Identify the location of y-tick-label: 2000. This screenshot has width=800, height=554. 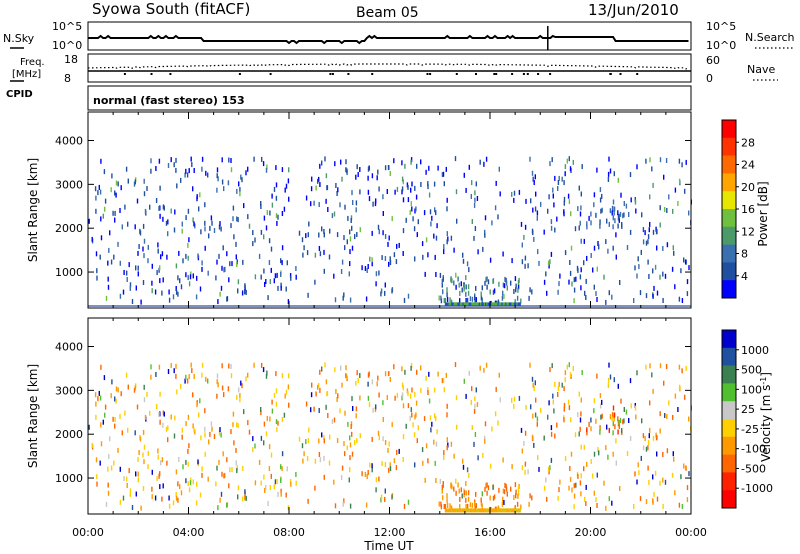
(69, 434).